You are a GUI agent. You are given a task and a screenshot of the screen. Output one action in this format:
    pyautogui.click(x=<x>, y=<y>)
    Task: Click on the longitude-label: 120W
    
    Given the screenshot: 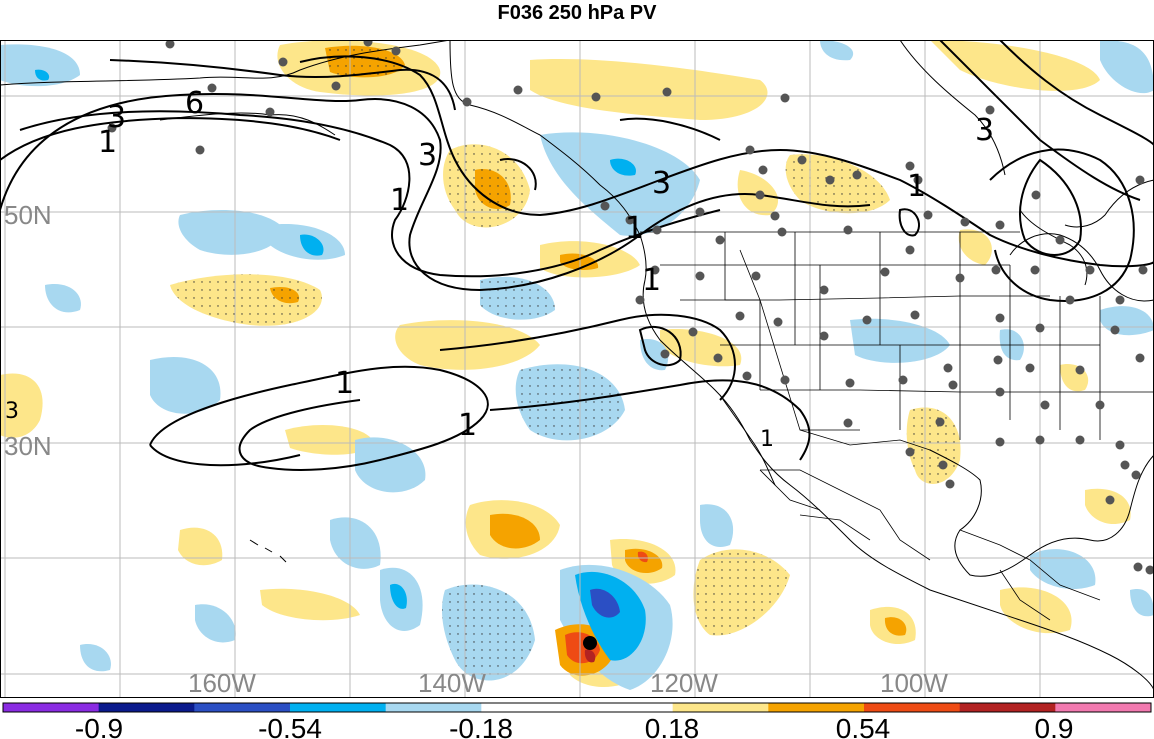 What is the action you would take?
    pyautogui.click(x=684, y=683)
    